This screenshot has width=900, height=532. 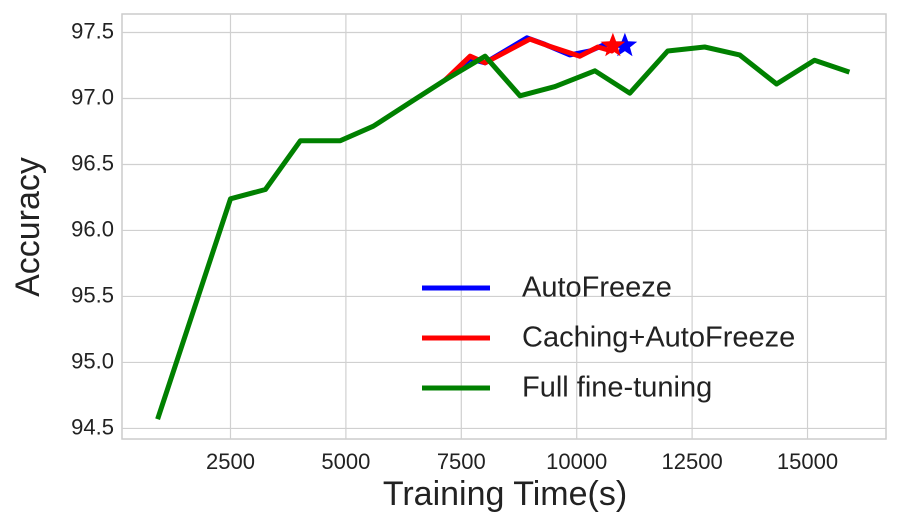 What do you see at coordinates (345, 461) in the screenshot?
I see `x-tick-label: 5000` at bounding box center [345, 461].